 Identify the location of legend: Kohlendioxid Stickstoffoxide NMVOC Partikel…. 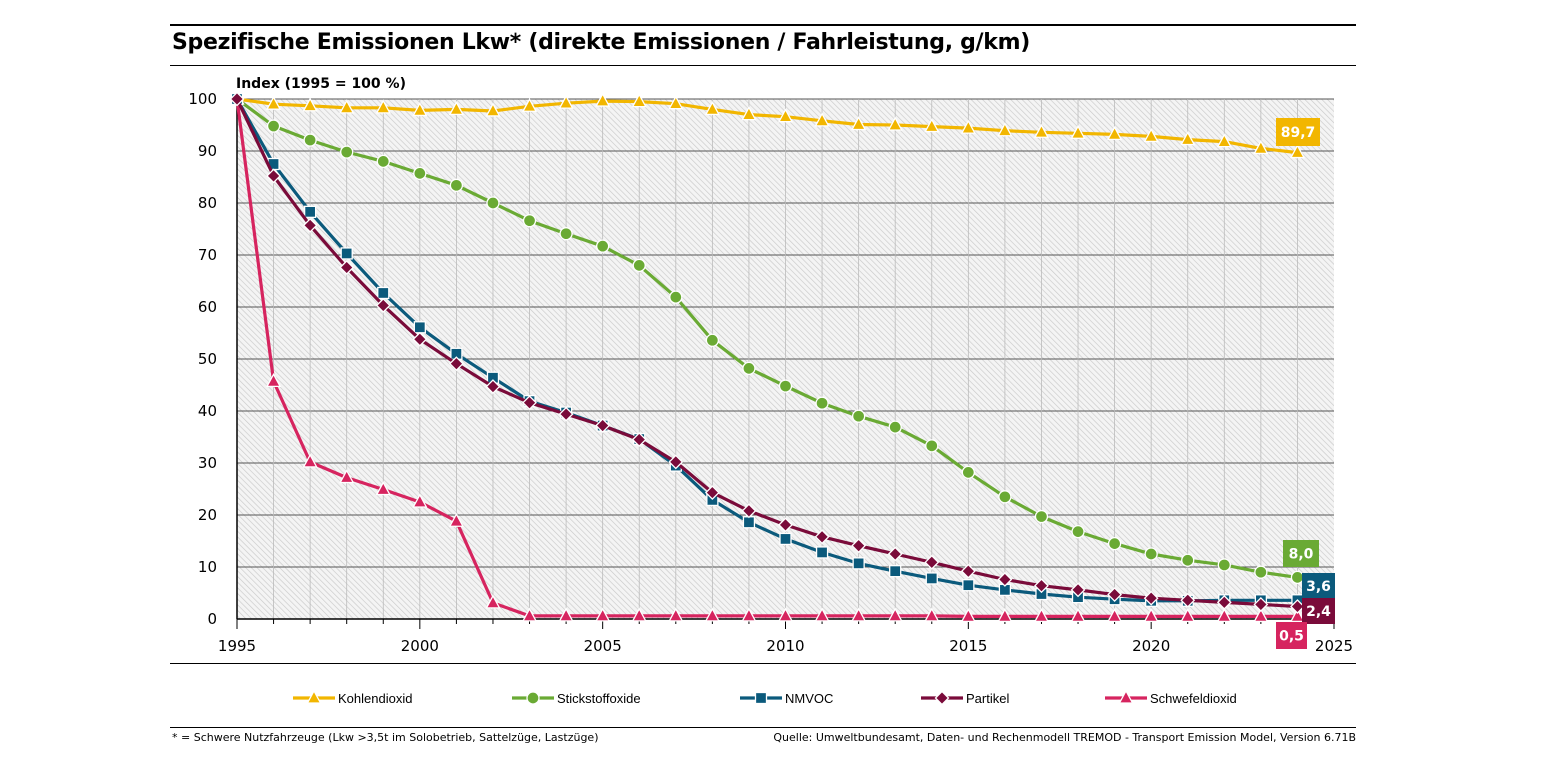
(772, 698).